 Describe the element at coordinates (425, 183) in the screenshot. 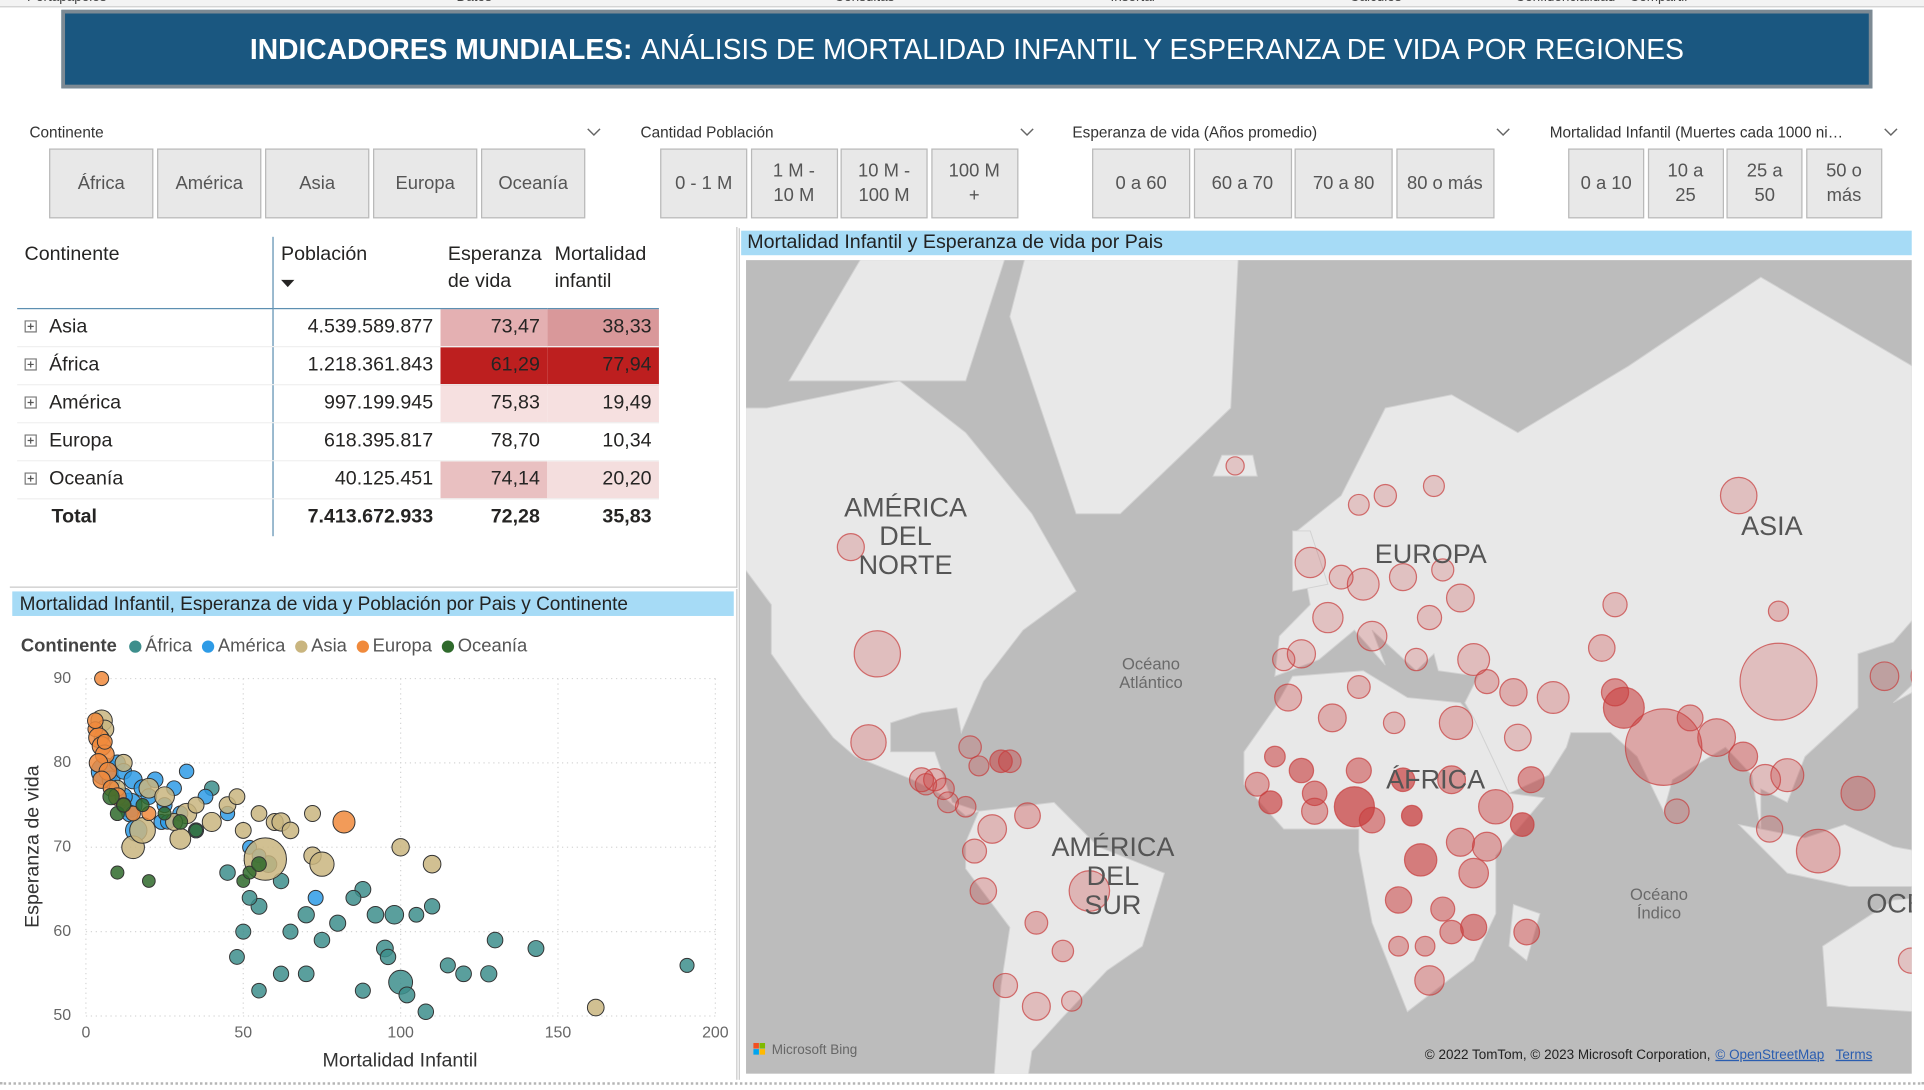

I see `slicer-button: Europa` at that location.